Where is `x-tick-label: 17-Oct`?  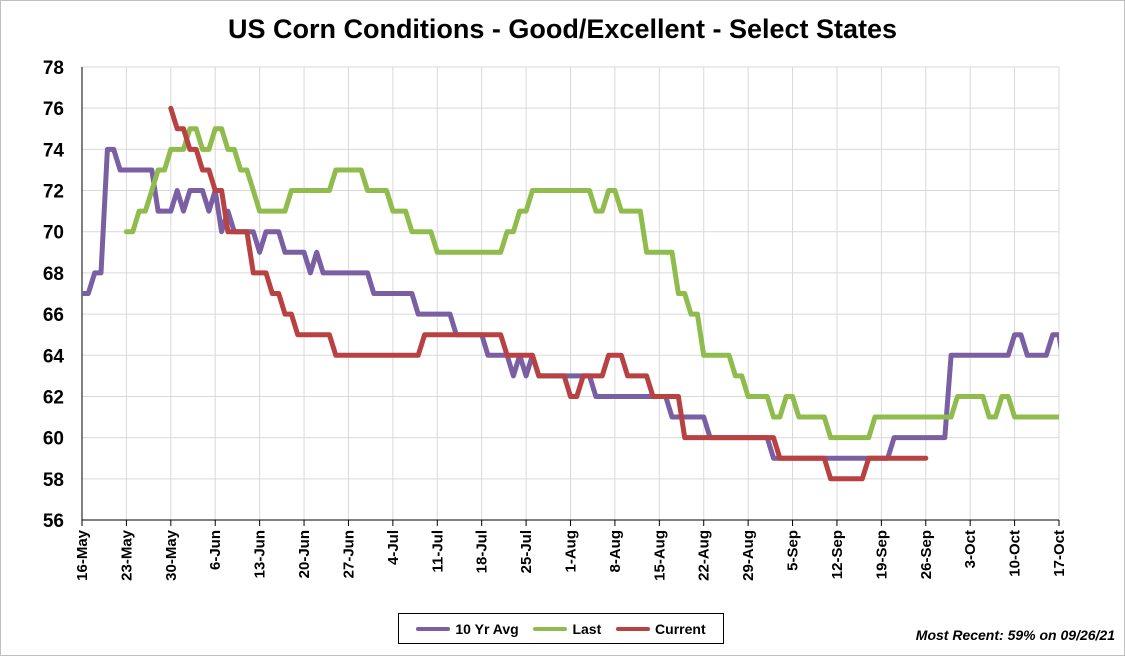
x-tick-label: 17-Oct is located at coordinates (1059, 553).